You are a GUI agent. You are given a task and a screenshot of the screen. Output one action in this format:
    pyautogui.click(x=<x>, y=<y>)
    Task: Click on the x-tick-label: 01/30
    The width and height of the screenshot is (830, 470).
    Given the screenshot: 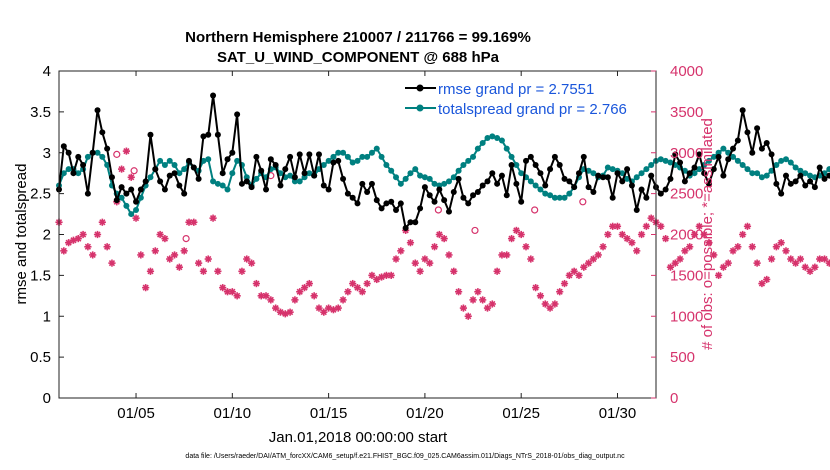 What is the action you would take?
    pyautogui.click(x=618, y=413)
    